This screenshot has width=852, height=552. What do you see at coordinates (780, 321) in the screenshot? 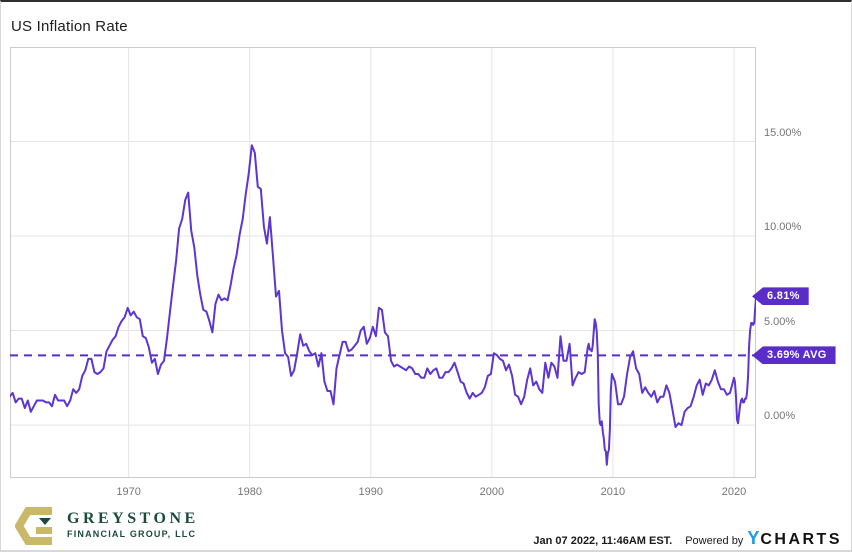
I see `y-tick-label: 5.00%` at bounding box center [780, 321].